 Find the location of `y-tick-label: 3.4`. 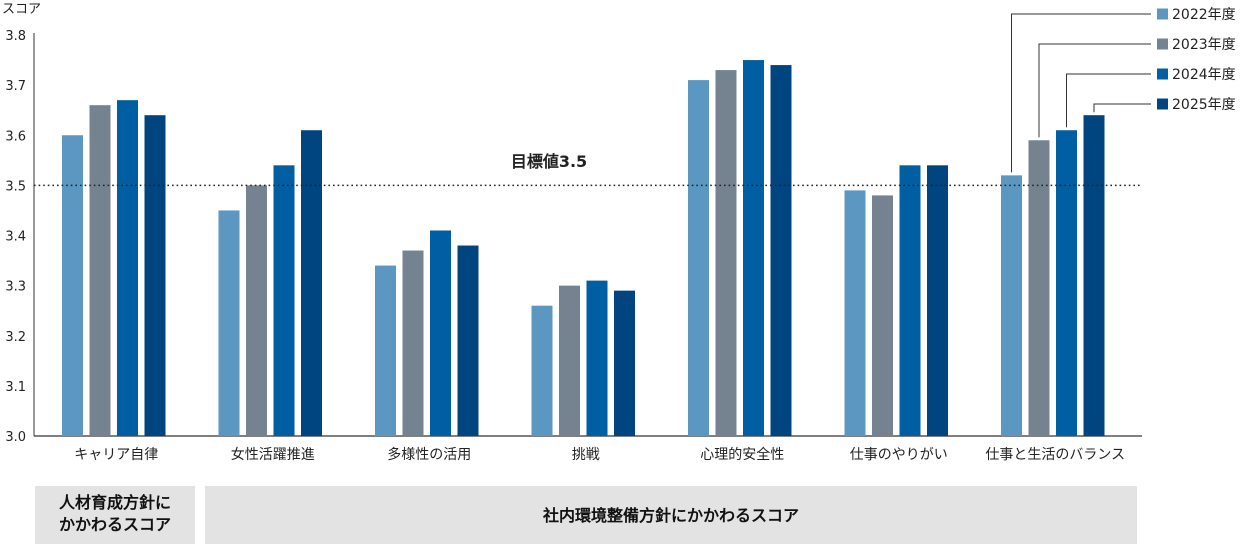

y-tick-label: 3.4 is located at coordinates (15, 237).